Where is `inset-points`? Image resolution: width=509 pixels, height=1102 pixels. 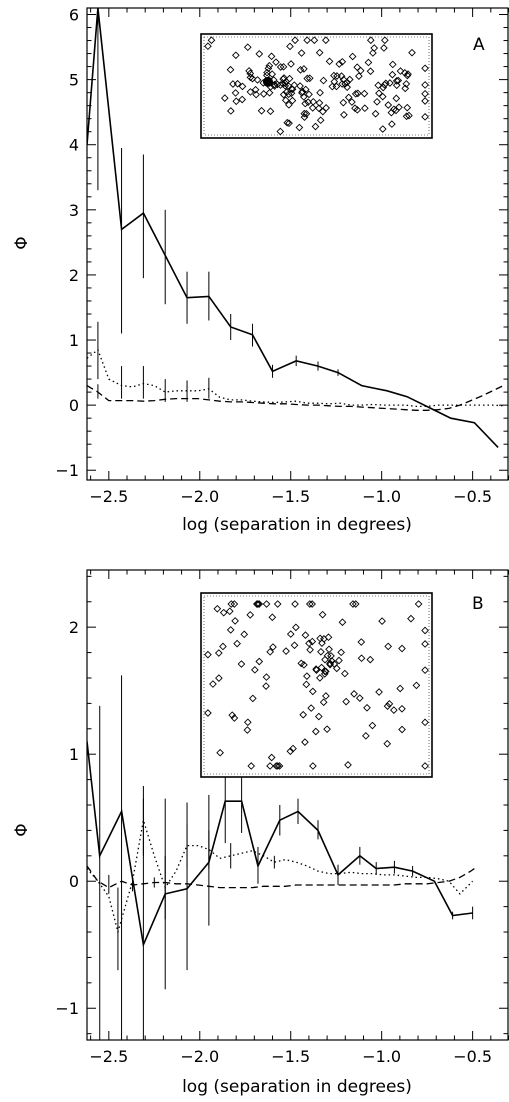 inset-points is located at coordinates (316, 86).